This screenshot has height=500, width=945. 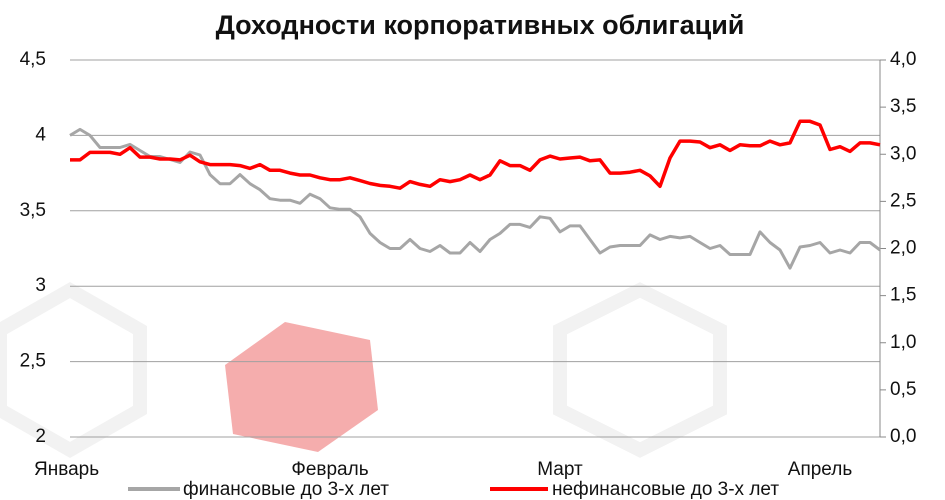 What do you see at coordinates (40, 436) in the screenshot?
I see `y-tick-label: 2` at bounding box center [40, 436].